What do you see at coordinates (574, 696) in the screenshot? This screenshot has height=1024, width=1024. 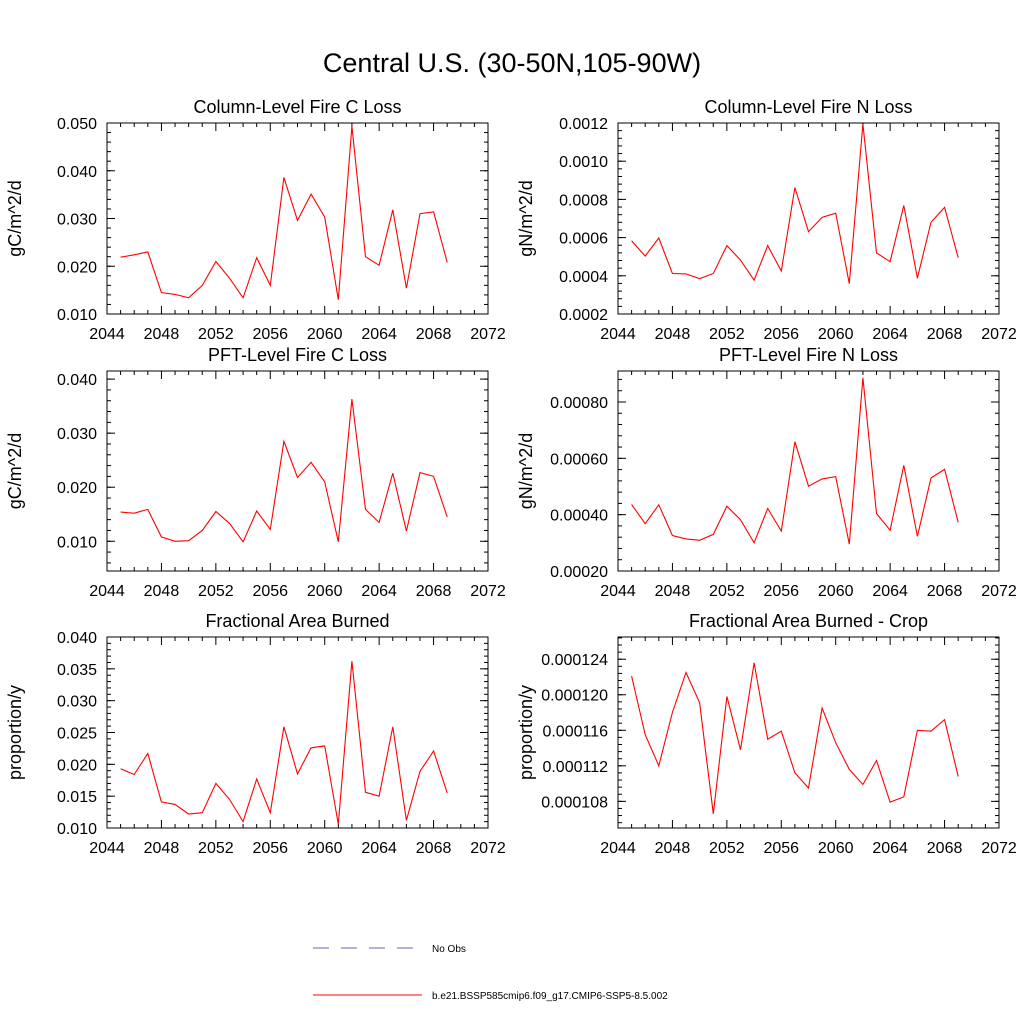 I see `y-tick-label: 0.000120` at bounding box center [574, 696].